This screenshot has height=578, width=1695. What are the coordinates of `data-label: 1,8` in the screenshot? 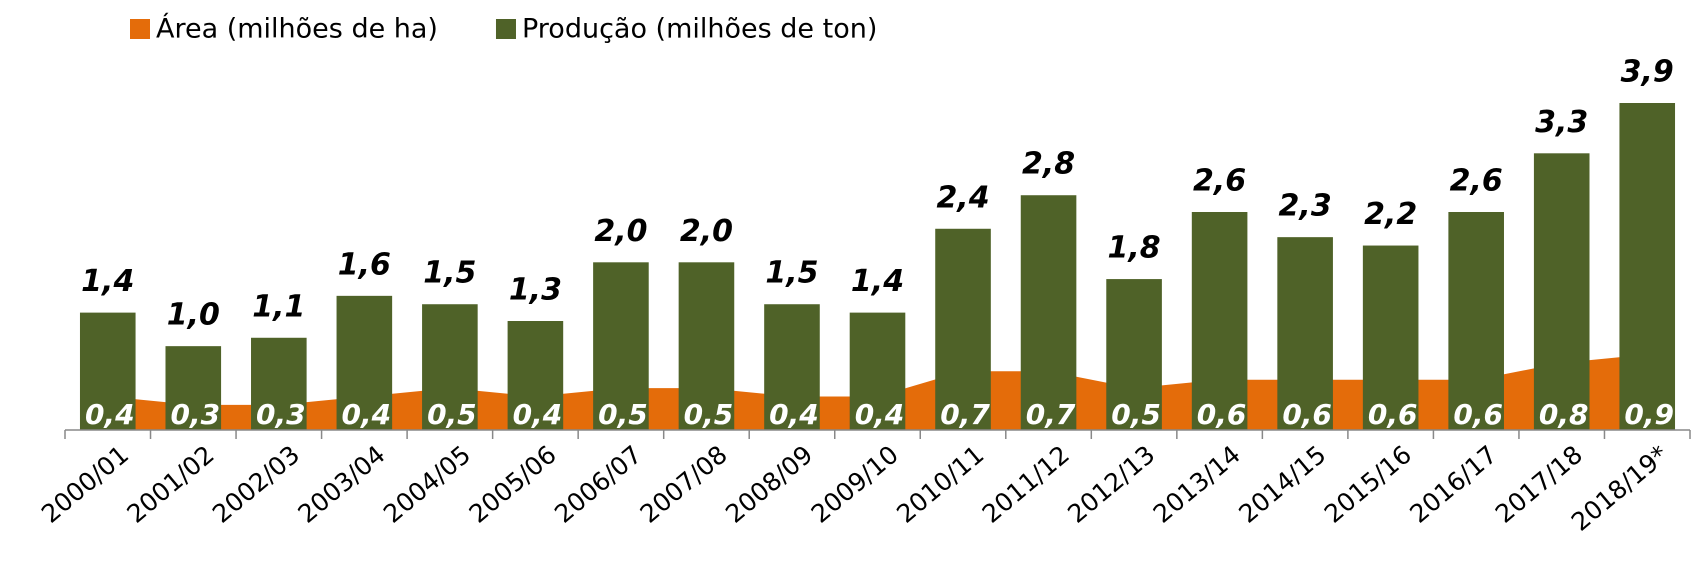 It's located at (1134, 248).